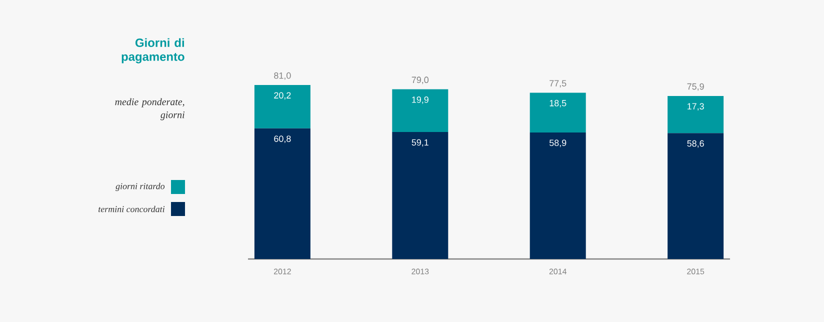  Describe the element at coordinates (420, 100) in the screenshot. I see `data-label: 19,9` at that location.